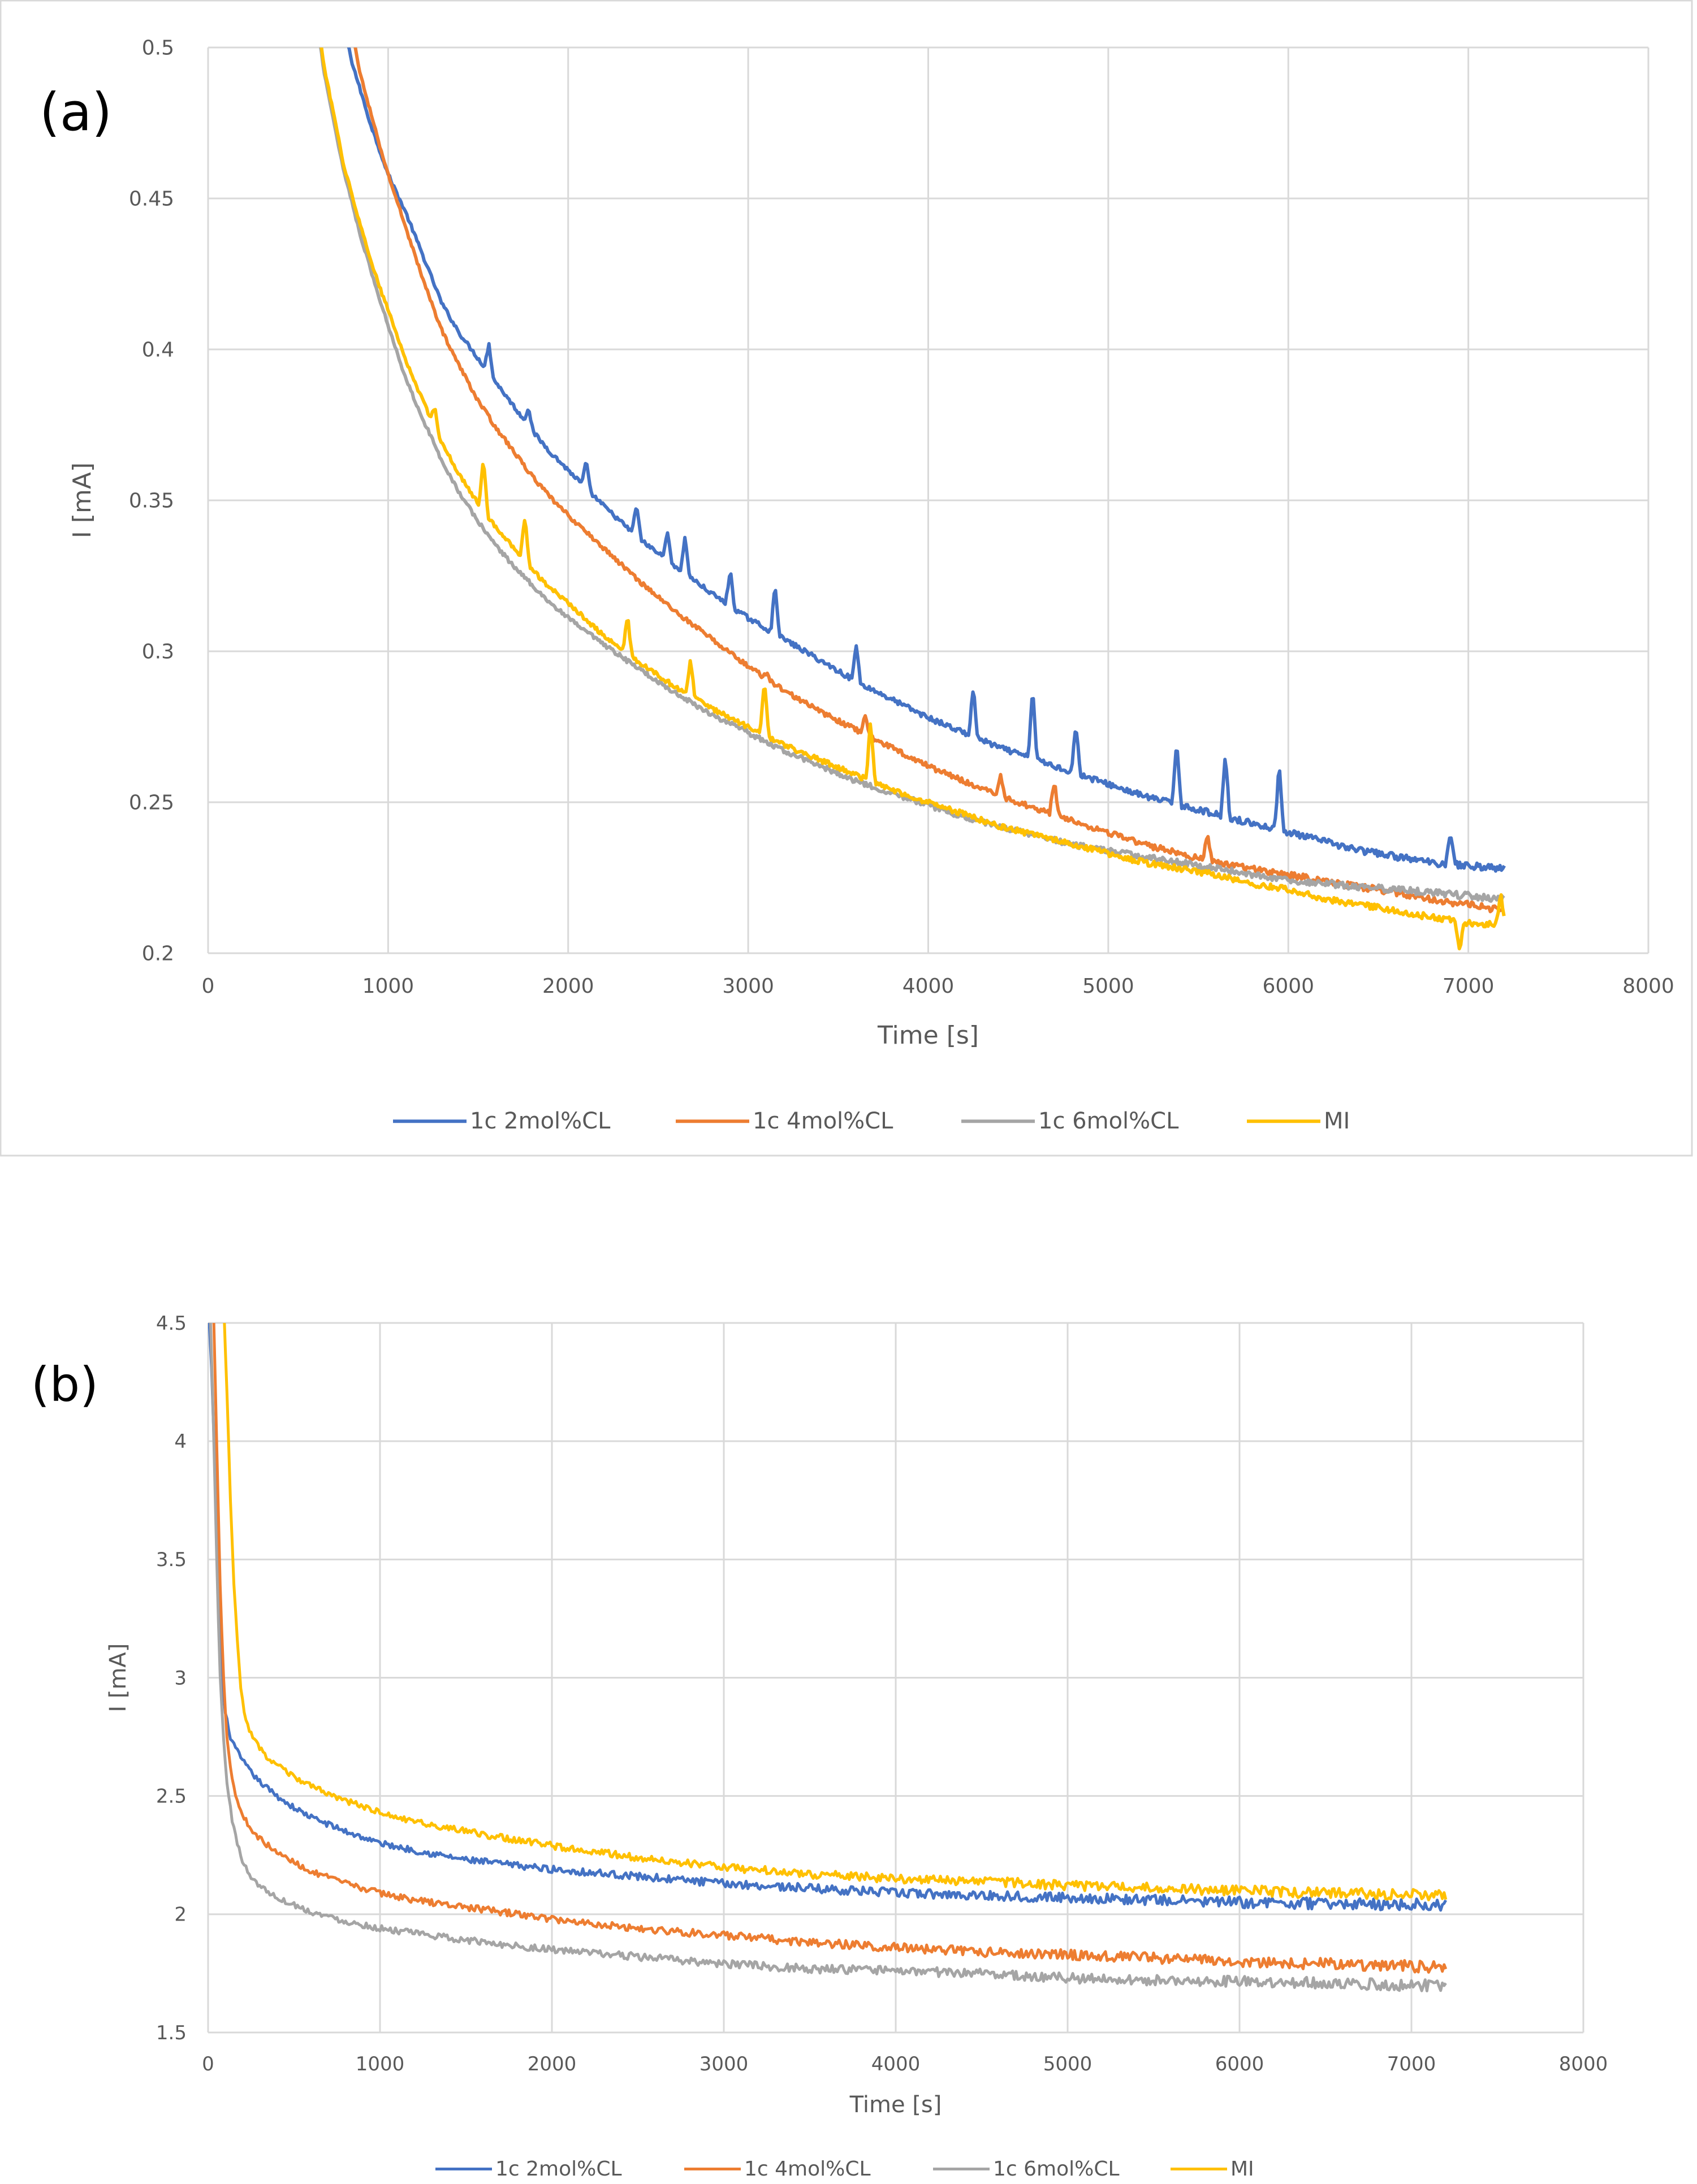 The width and height of the screenshot is (1697, 2184). What do you see at coordinates (180, 1442) in the screenshot?
I see `y-tick-label: 4` at bounding box center [180, 1442].